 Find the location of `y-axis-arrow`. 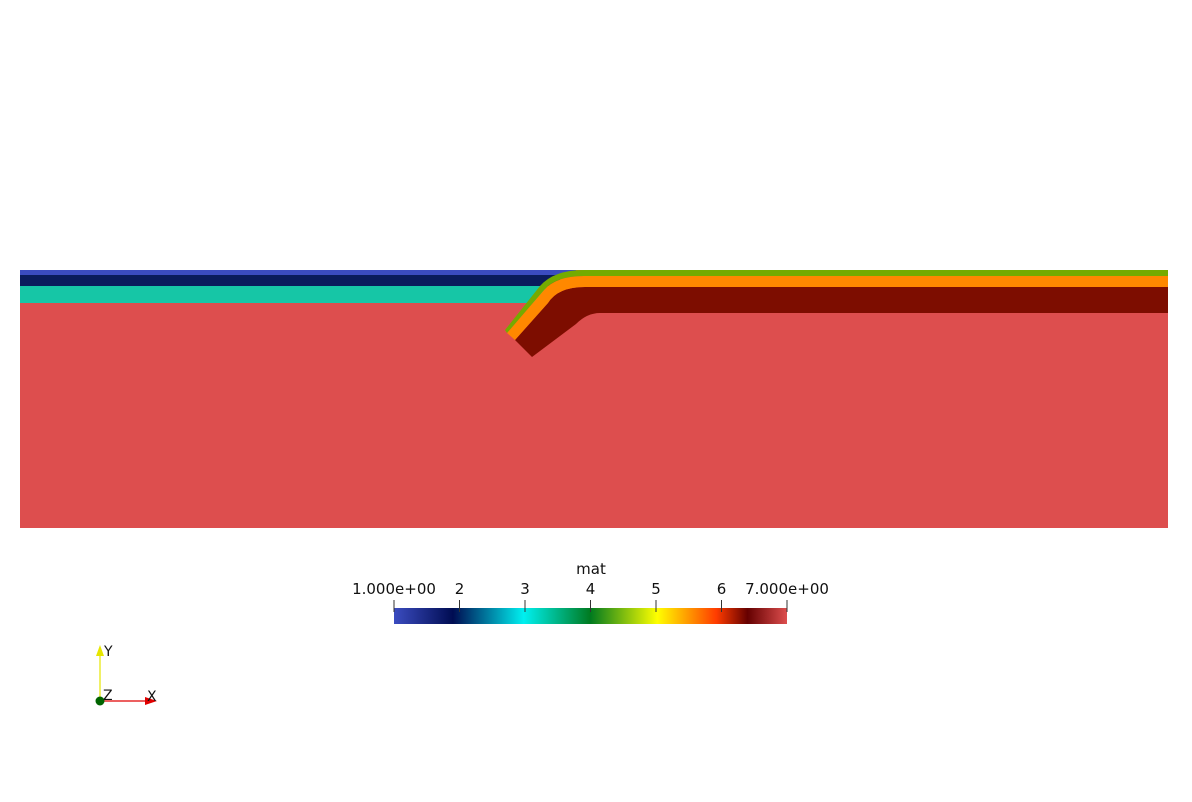

y-axis-arrow is located at coordinates (100, 650).